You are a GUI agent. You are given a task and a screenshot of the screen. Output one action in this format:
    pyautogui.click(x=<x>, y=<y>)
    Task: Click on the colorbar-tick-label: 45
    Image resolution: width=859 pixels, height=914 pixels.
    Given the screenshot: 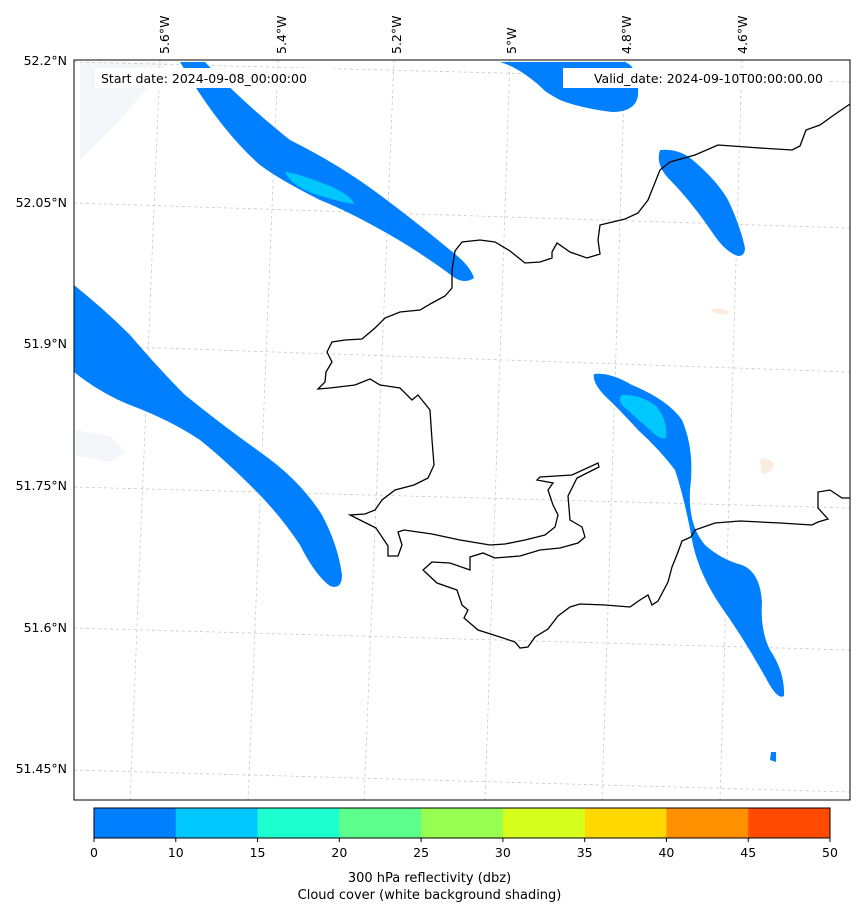 What is the action you would take?
    pyautogui.click(x=748, y=852)
    